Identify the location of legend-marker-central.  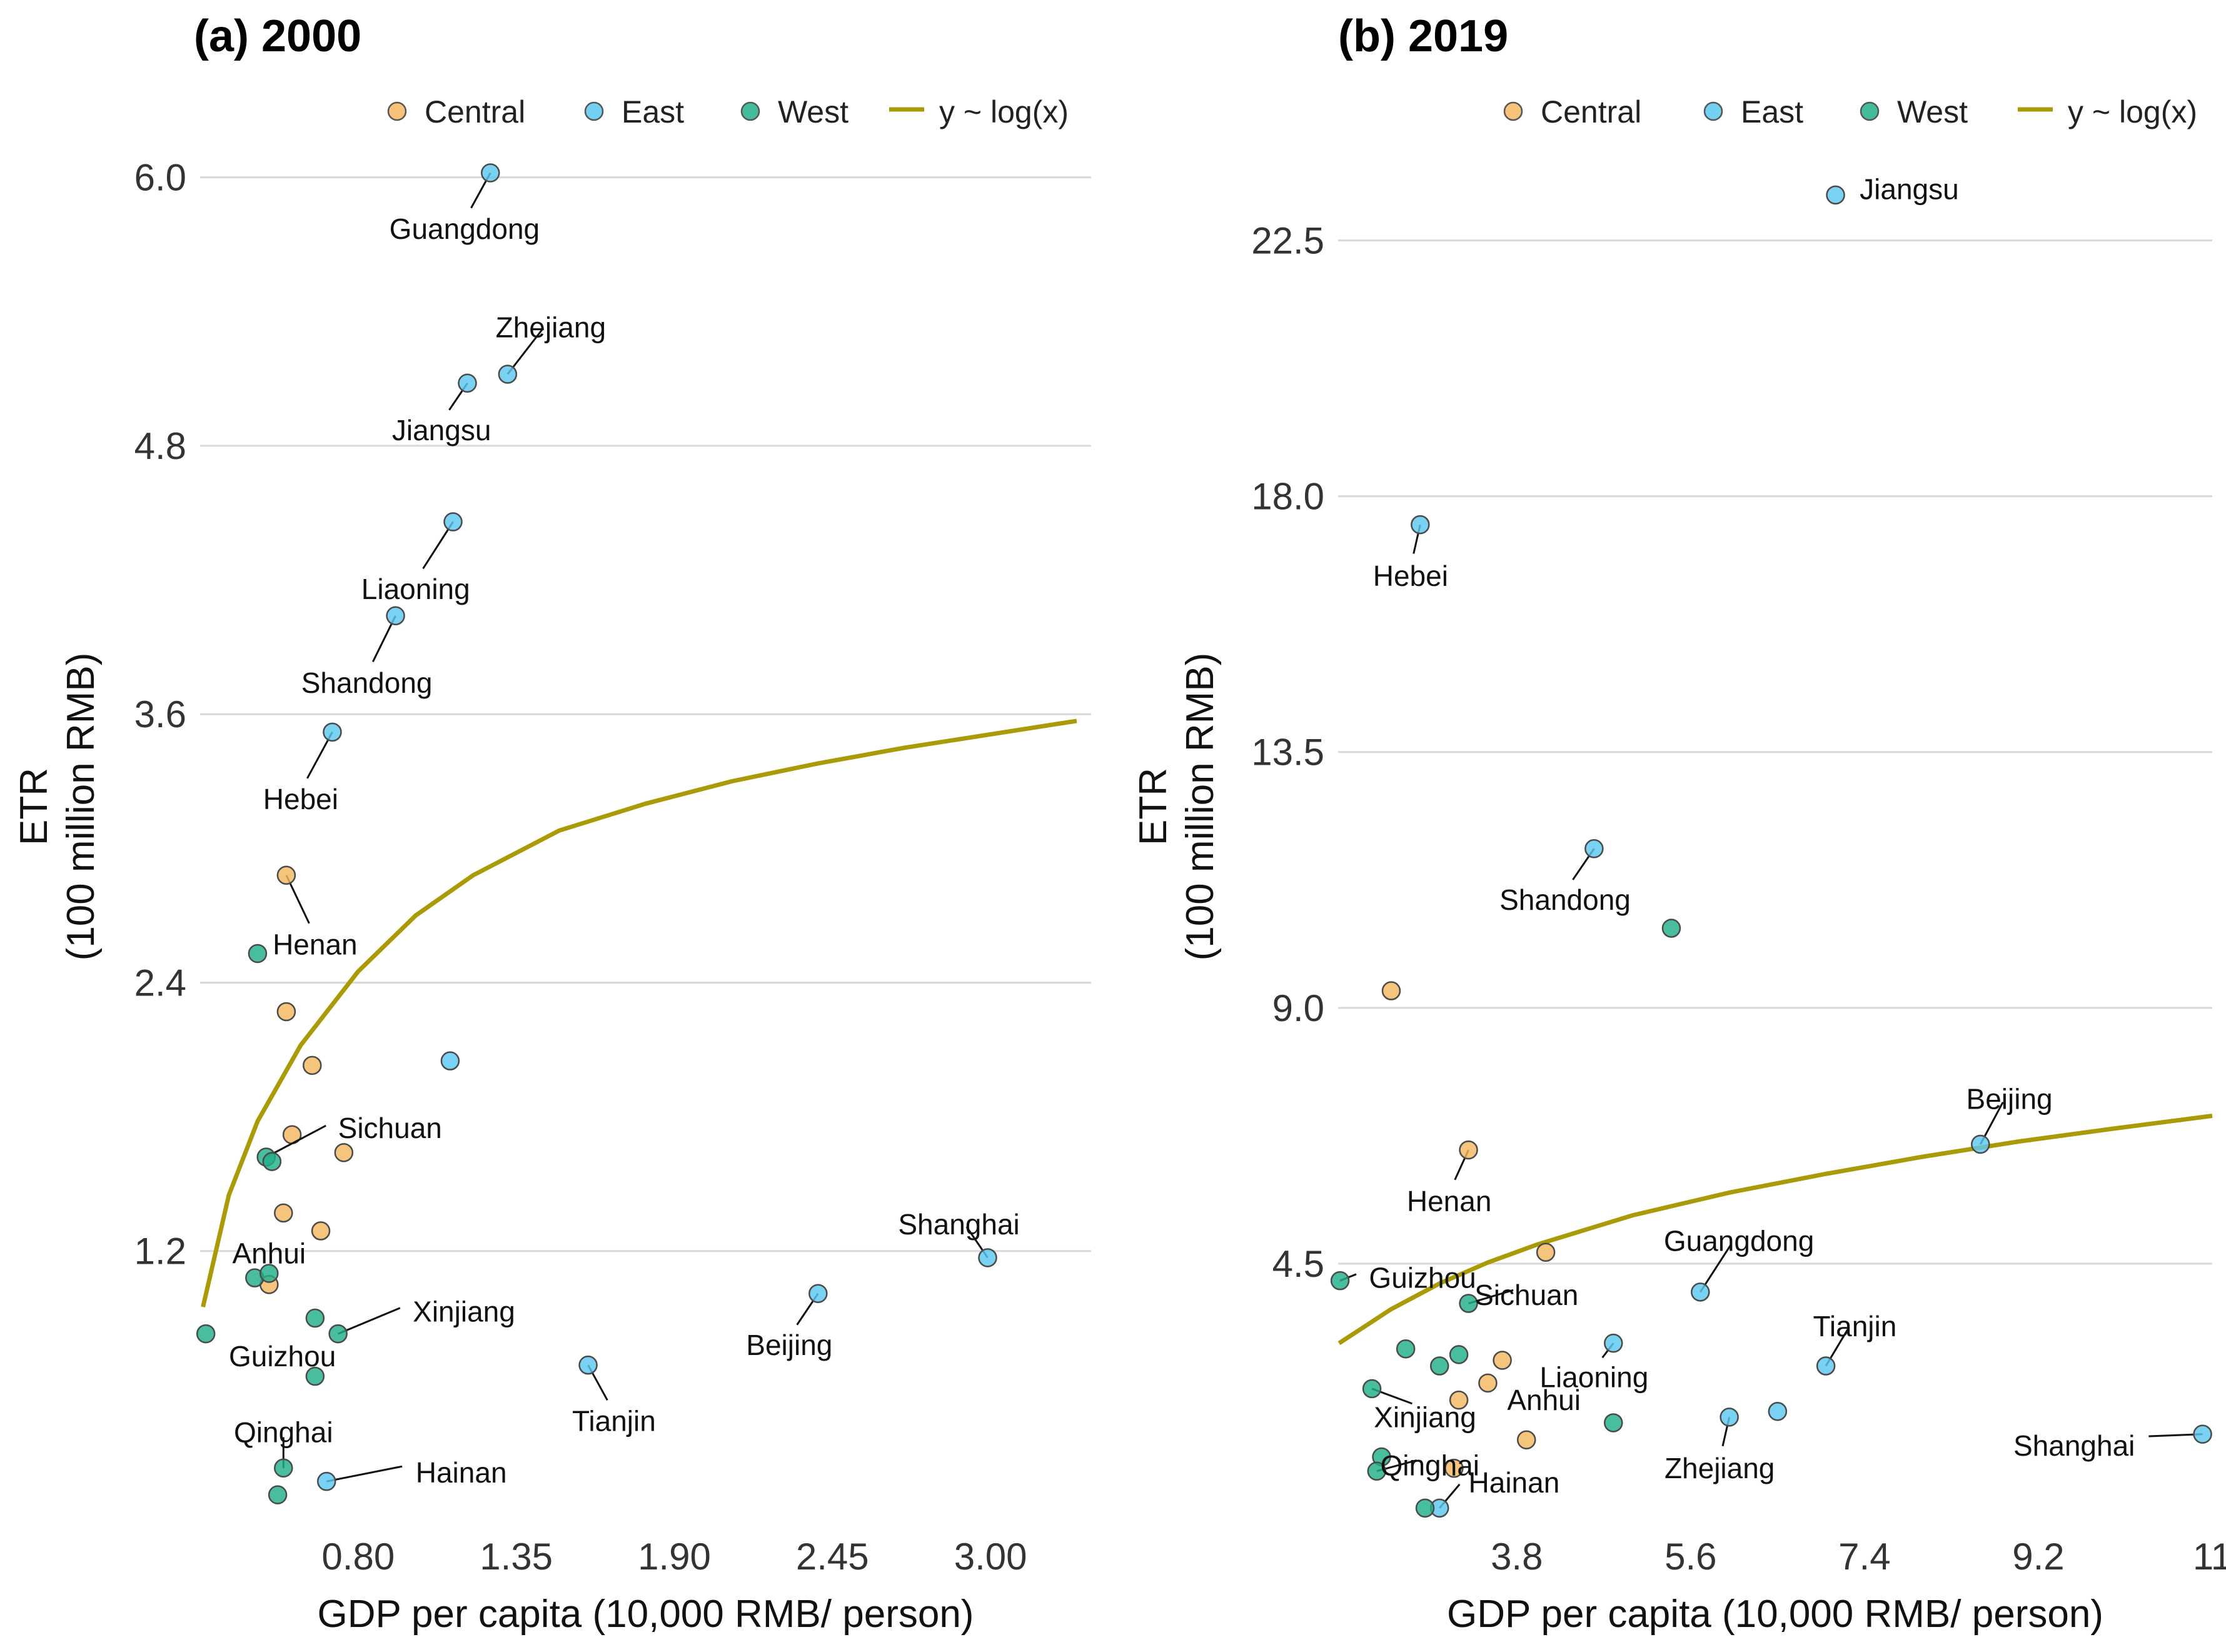
(1513, 111).